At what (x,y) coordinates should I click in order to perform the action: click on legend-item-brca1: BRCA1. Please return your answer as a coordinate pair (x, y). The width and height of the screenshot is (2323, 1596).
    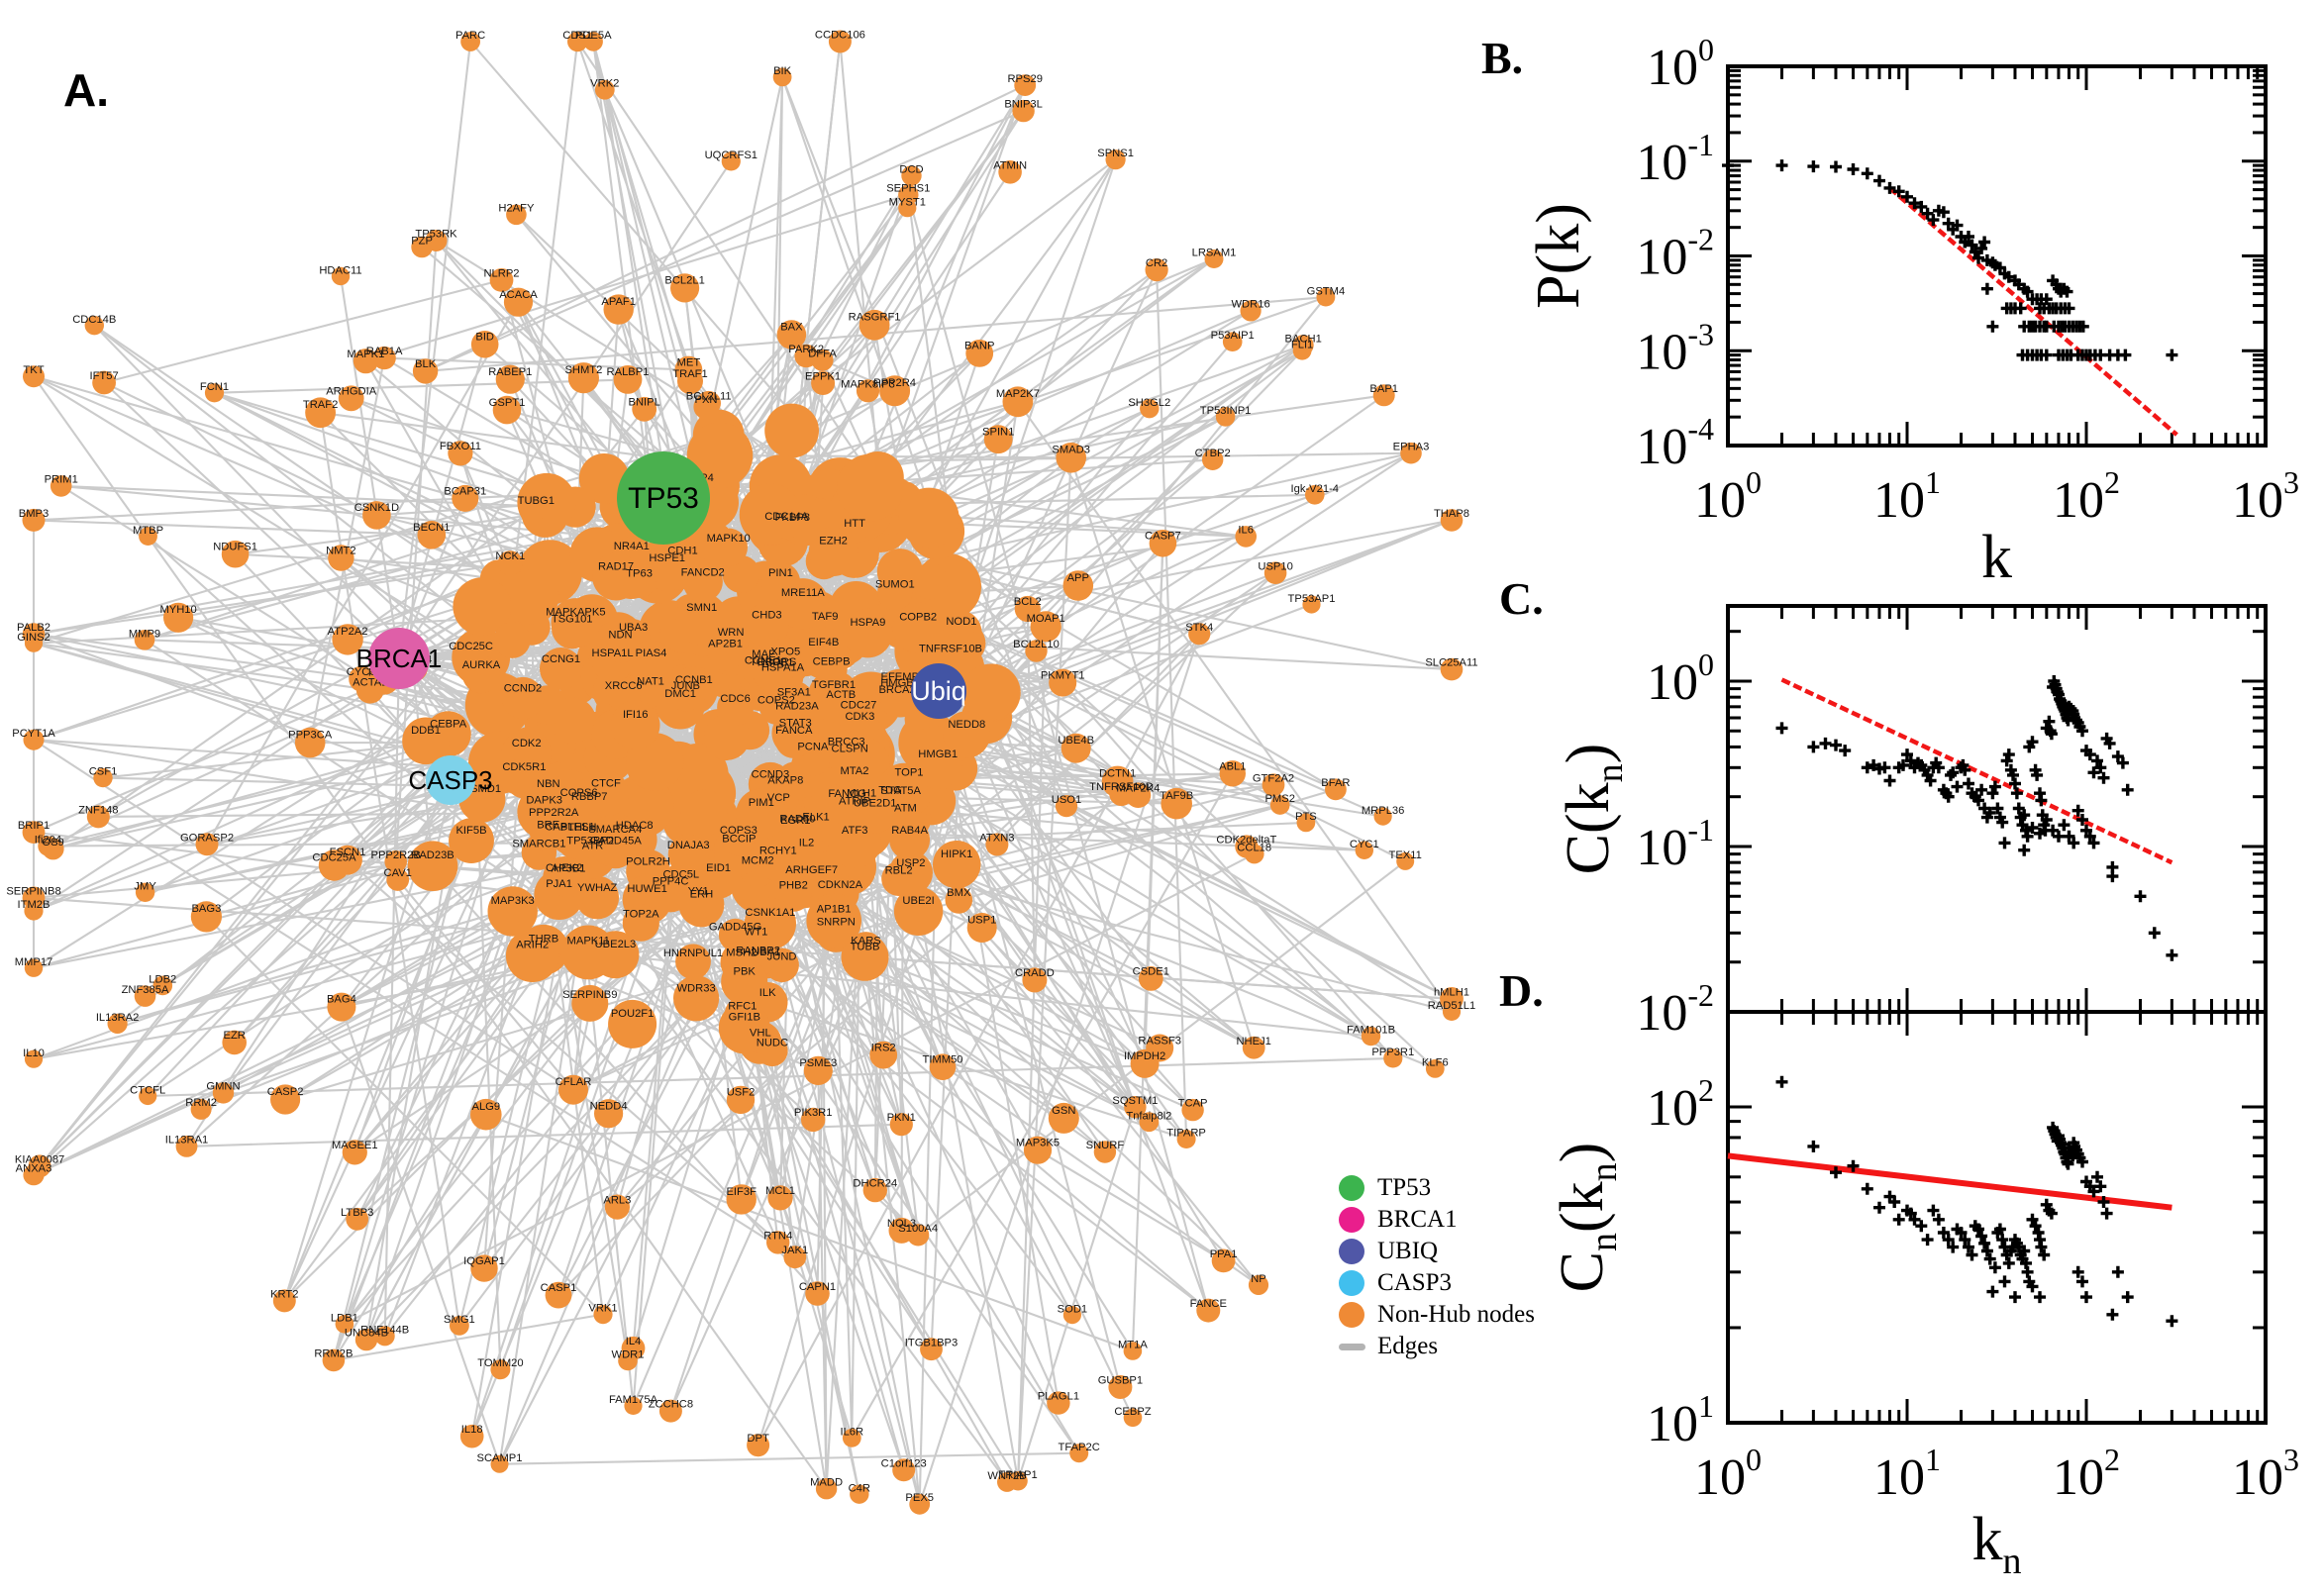
    Looking at the image, I should click on (1437, 1220).